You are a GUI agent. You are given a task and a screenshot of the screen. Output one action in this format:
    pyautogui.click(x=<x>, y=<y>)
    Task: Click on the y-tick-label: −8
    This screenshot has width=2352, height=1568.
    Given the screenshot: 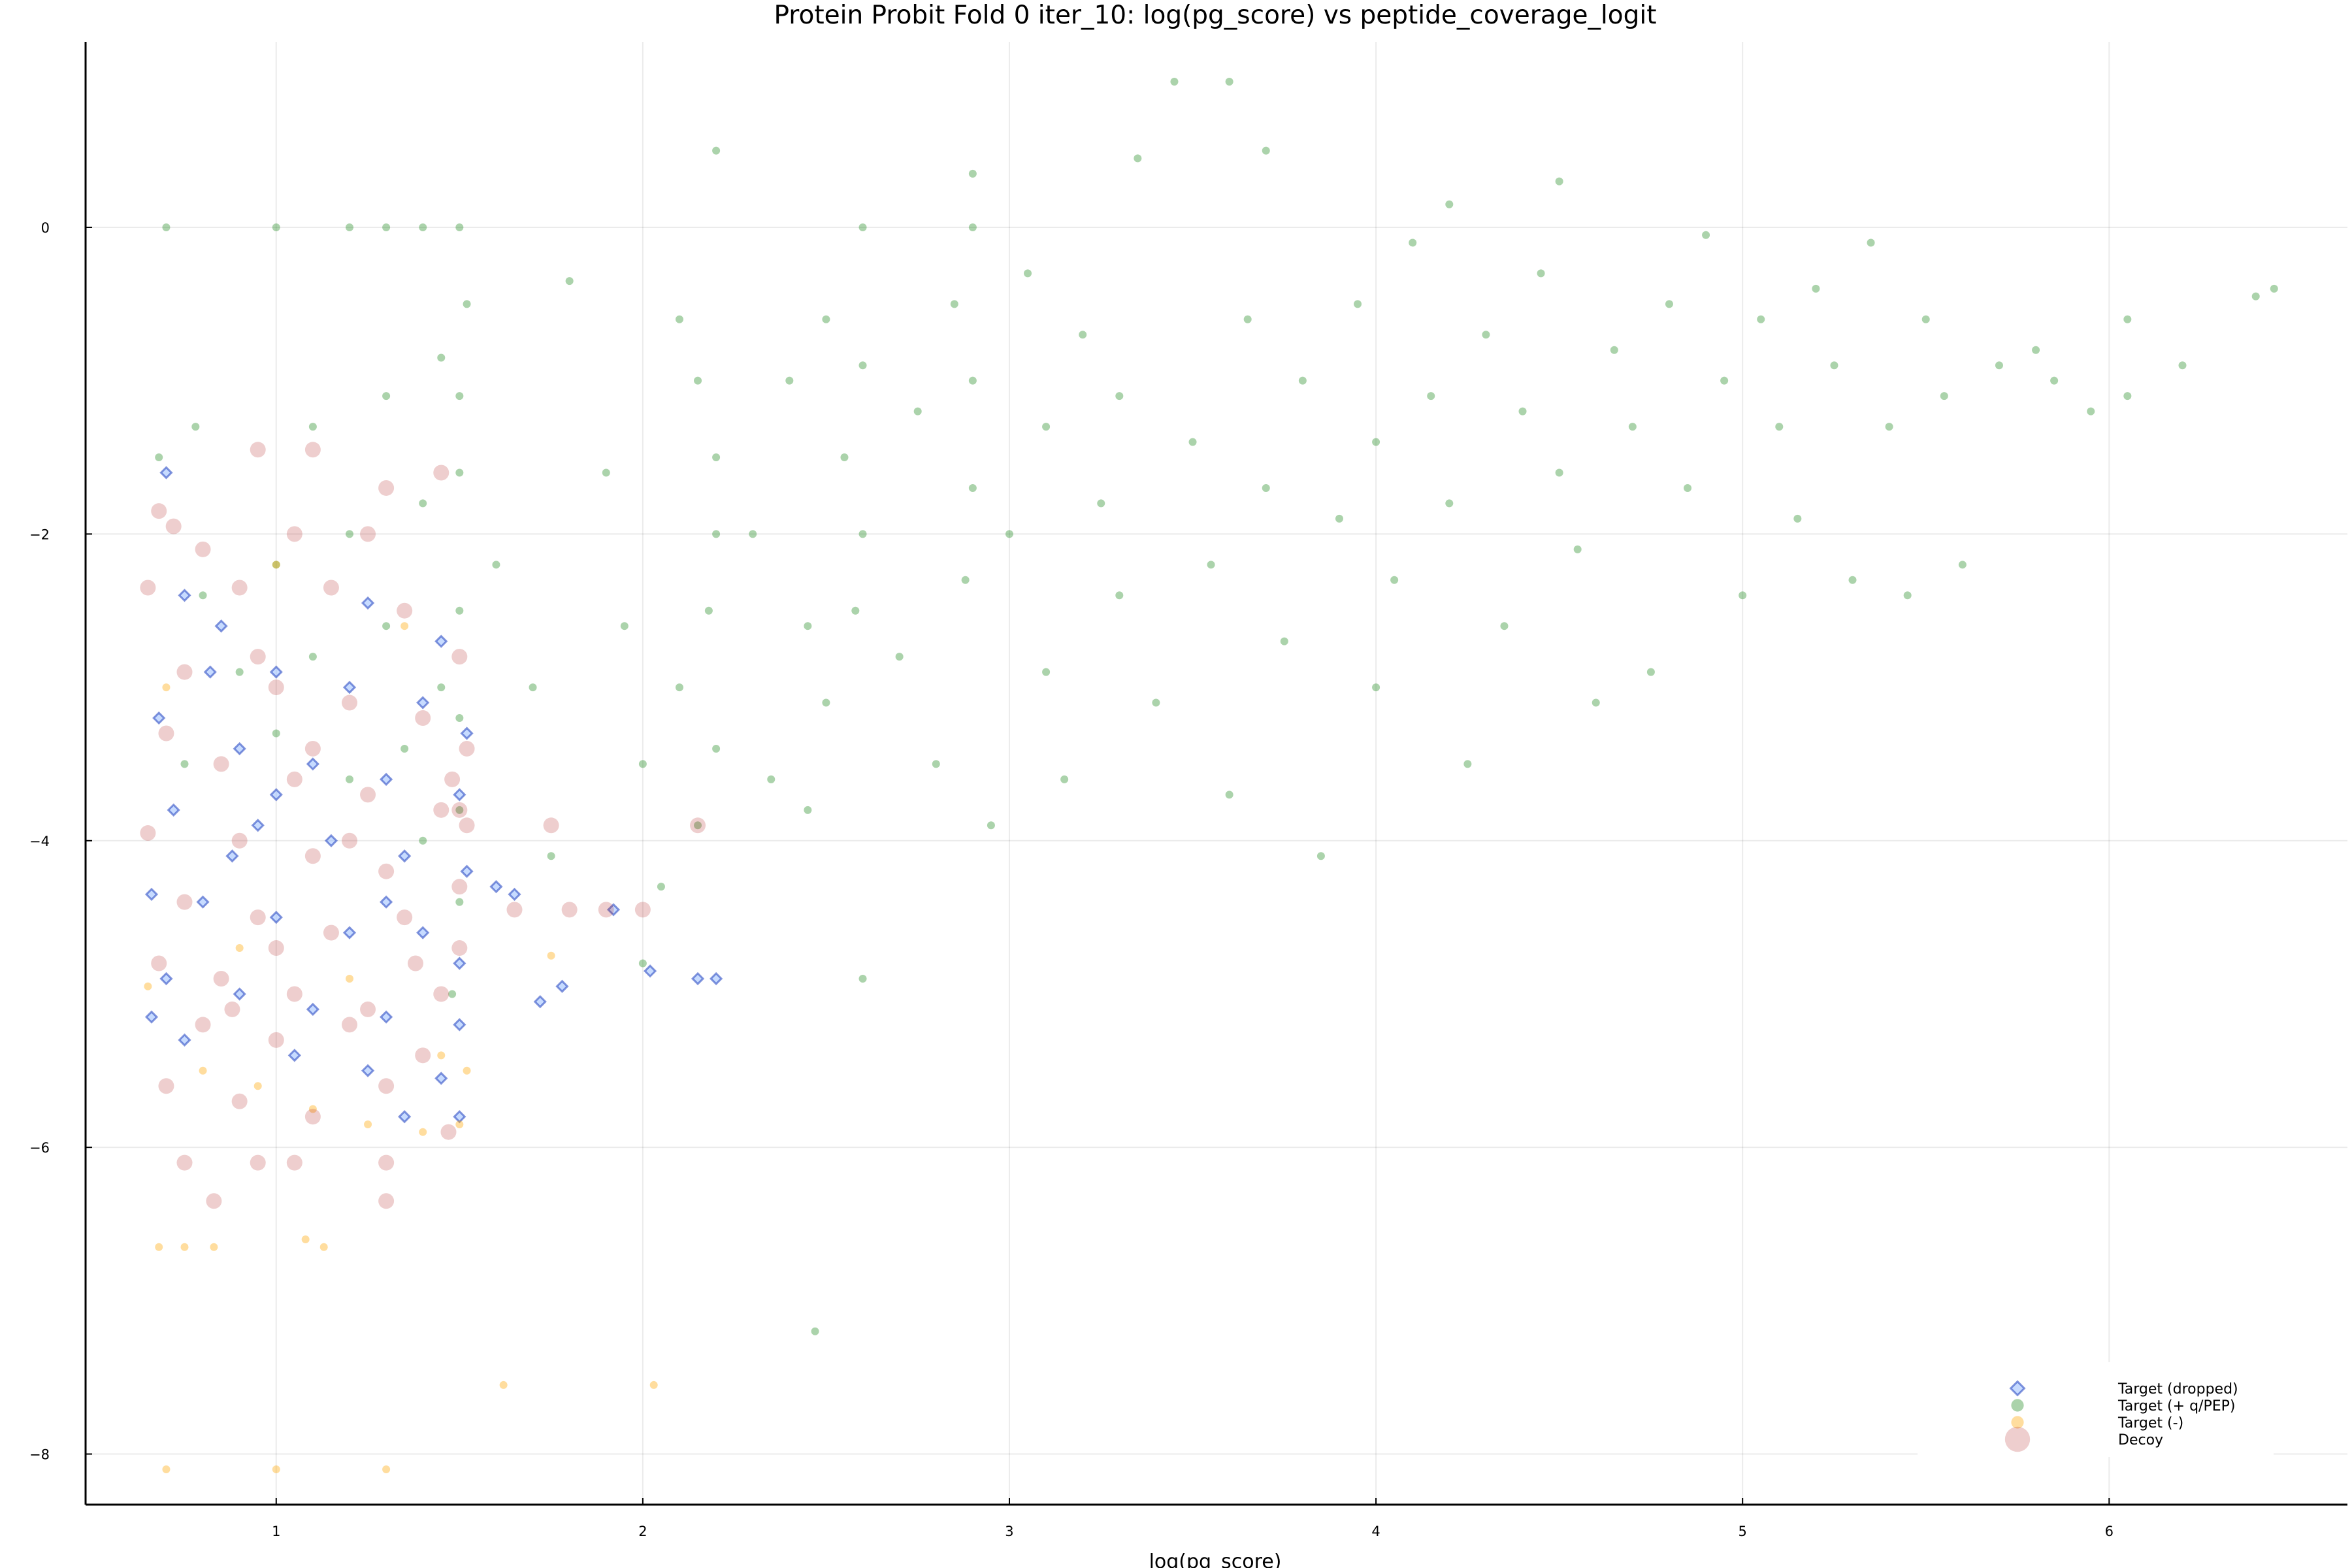 What is the action you would take?
    pyautogui.click(x=39, y=1455)
    